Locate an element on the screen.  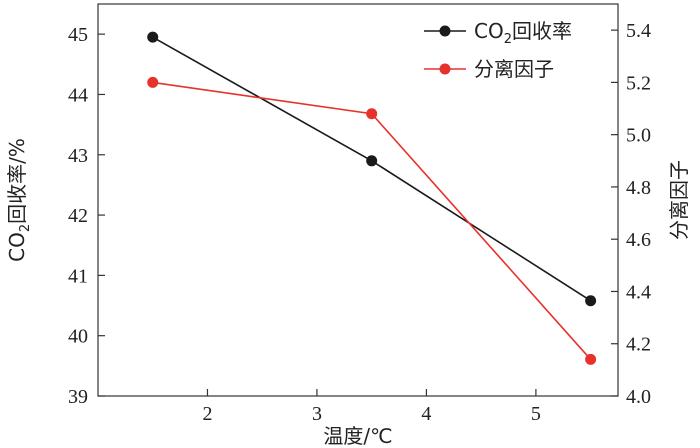
left-y-tick-label: 42 is located at coordinates (78, 216).